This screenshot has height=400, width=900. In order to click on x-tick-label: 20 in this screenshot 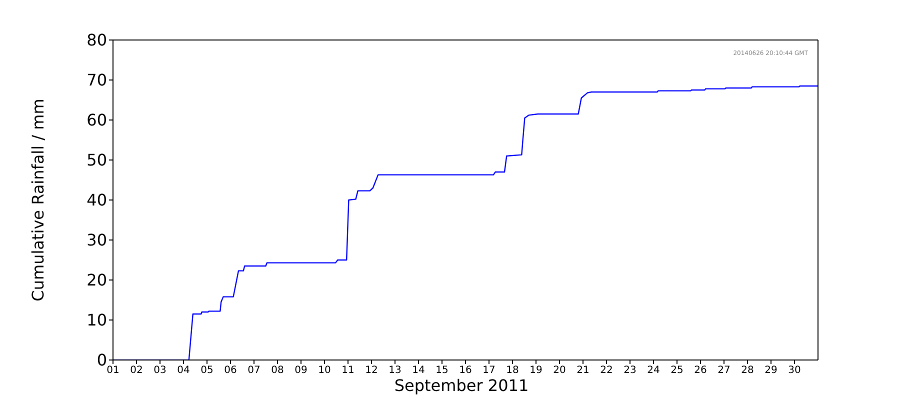, I will do `click(559, 370)`.